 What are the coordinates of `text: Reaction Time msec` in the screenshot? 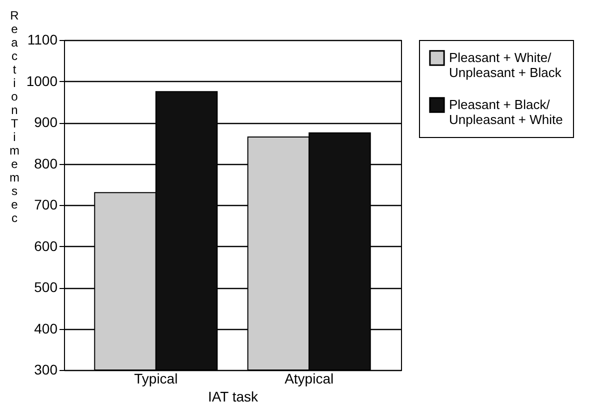 It's located at (15, 116).